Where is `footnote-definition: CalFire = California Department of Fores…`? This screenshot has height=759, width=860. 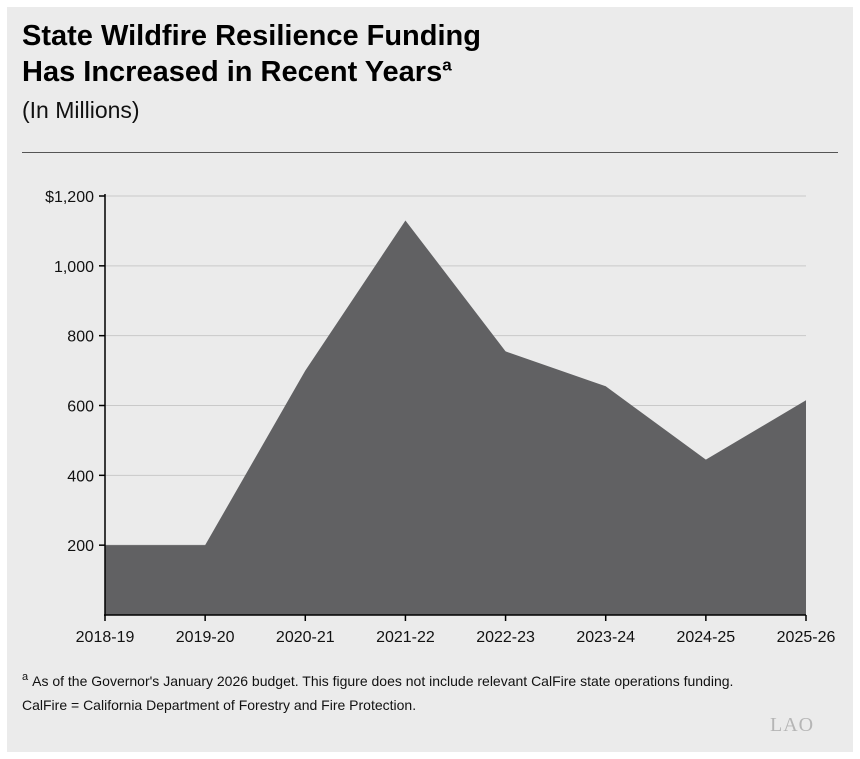 footnote-definition: CalFire = California Department of Fores… is located at coordinates (219, 705).